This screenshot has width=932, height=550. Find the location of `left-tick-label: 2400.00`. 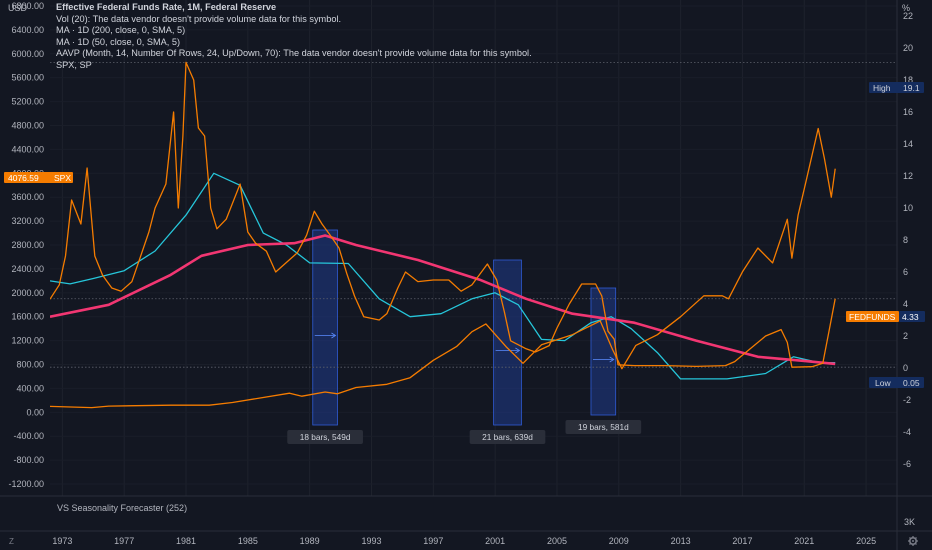

left-tick-label: 2400.00 is located at coordinates (27, 269).